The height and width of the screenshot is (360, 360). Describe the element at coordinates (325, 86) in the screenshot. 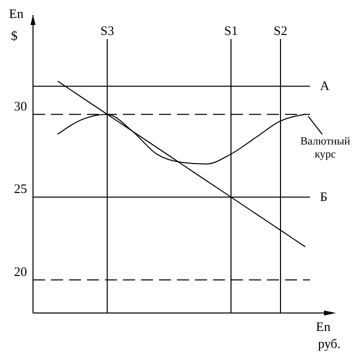

I see `ref-line-label: А` at that location.